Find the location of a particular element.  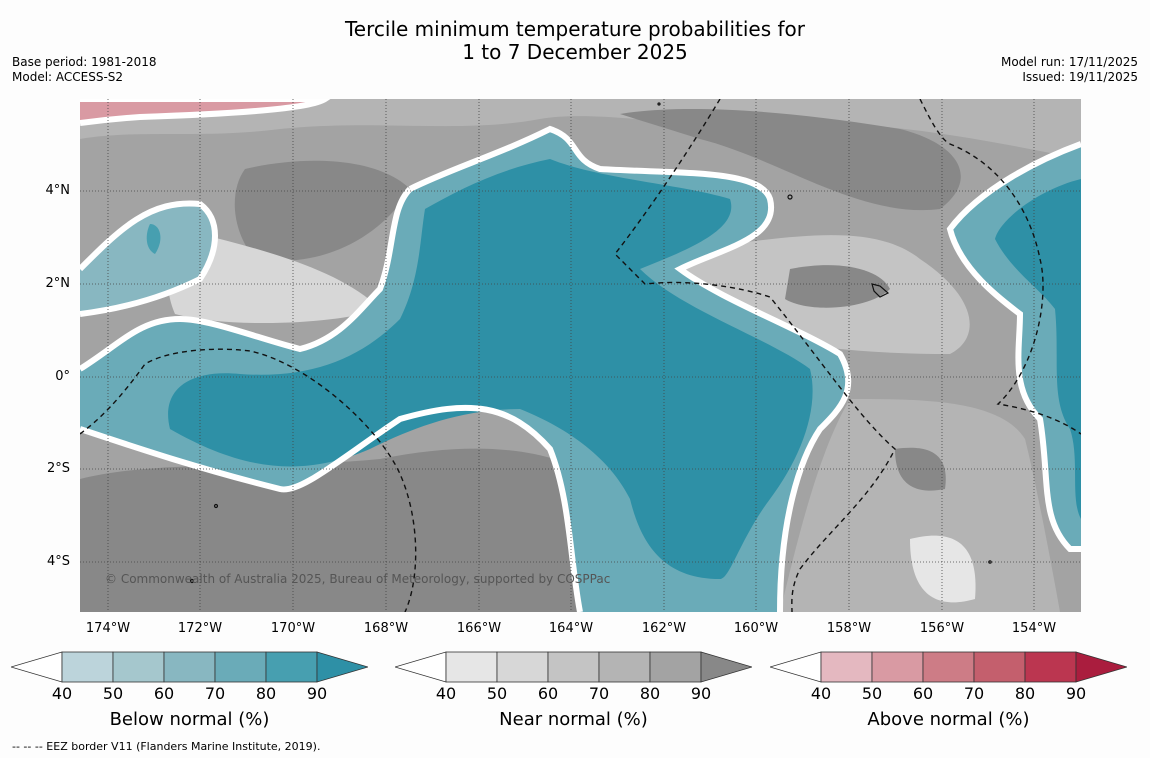

lat-label: 4°S is located at coordinates (58, 561).